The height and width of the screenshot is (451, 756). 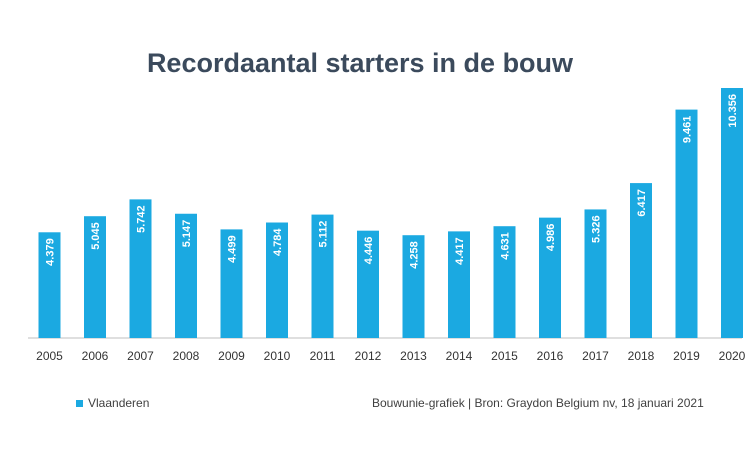 I want to click on bar-2012, so click(x=368, y=284).